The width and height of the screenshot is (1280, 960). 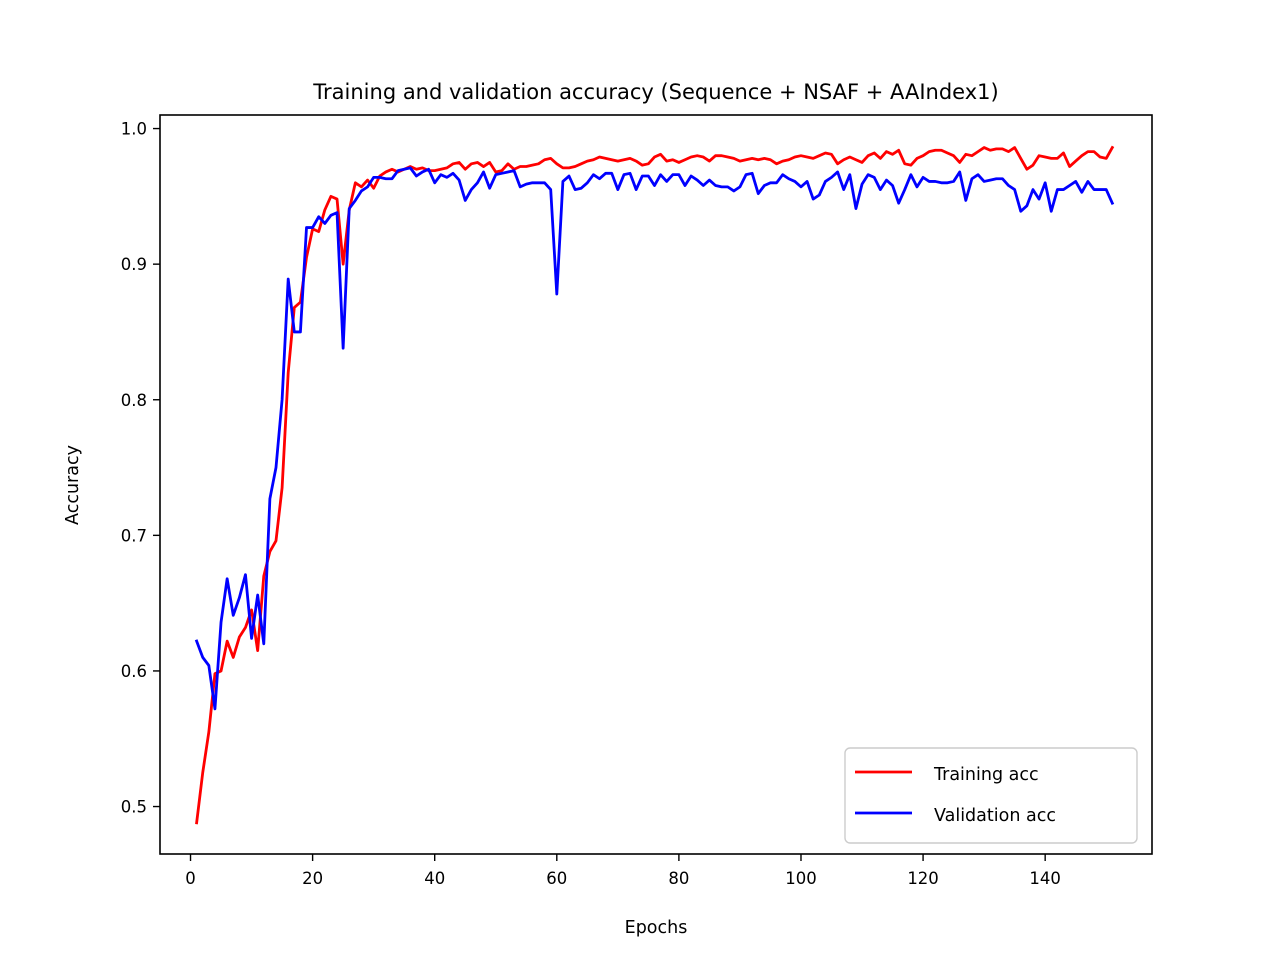 What do you see at coordinates (556, 878) in the screenshot?
I see `x-tick-label: 60` at bounding box center [556, 878].